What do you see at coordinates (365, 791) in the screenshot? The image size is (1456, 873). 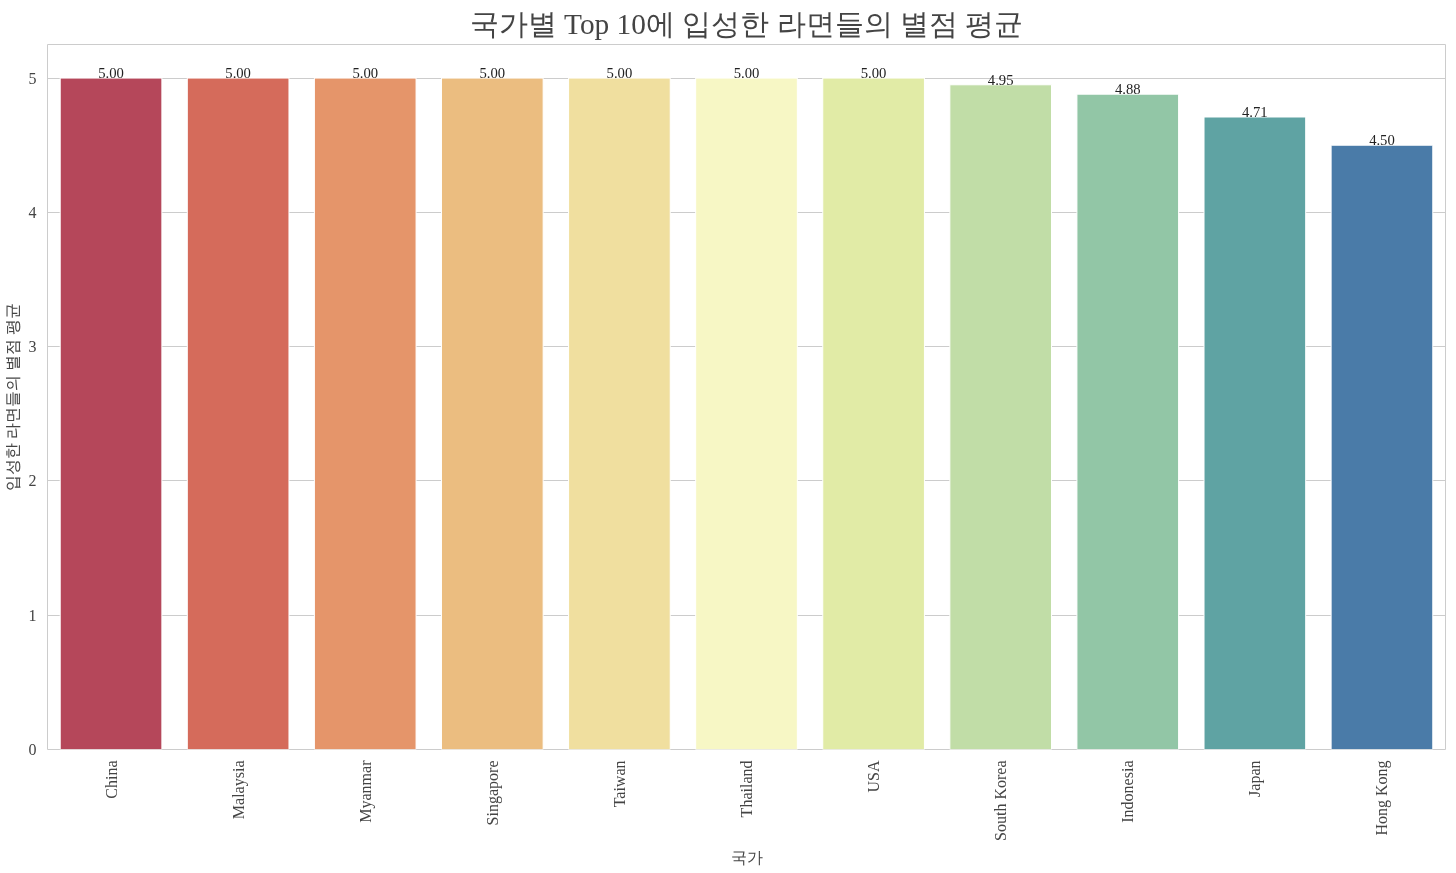 I see `x-tick-label: Myanmar` at bounding box center [365, 791].